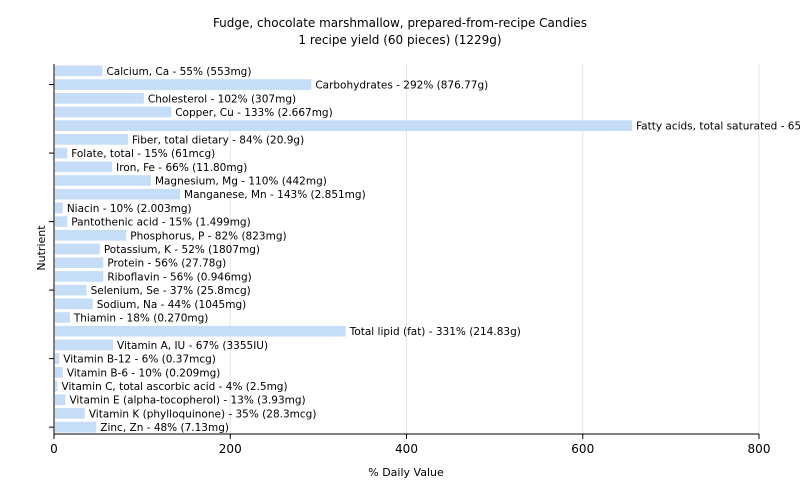 The image size is (800, 504). Describe the element at coordinates (181, 168) in the screenshot. I see `bar-label: Iron, Fe - 66% (11.80mg)` at that location.